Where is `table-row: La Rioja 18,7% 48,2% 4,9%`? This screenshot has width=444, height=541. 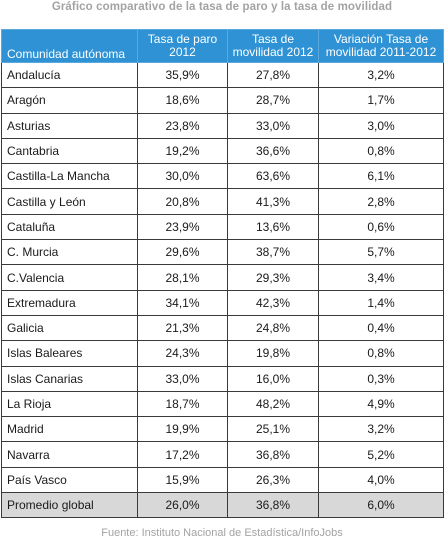
table-row: La Rioja 18,7% 48,2% 4,9% is located at coordinates (222, 404).